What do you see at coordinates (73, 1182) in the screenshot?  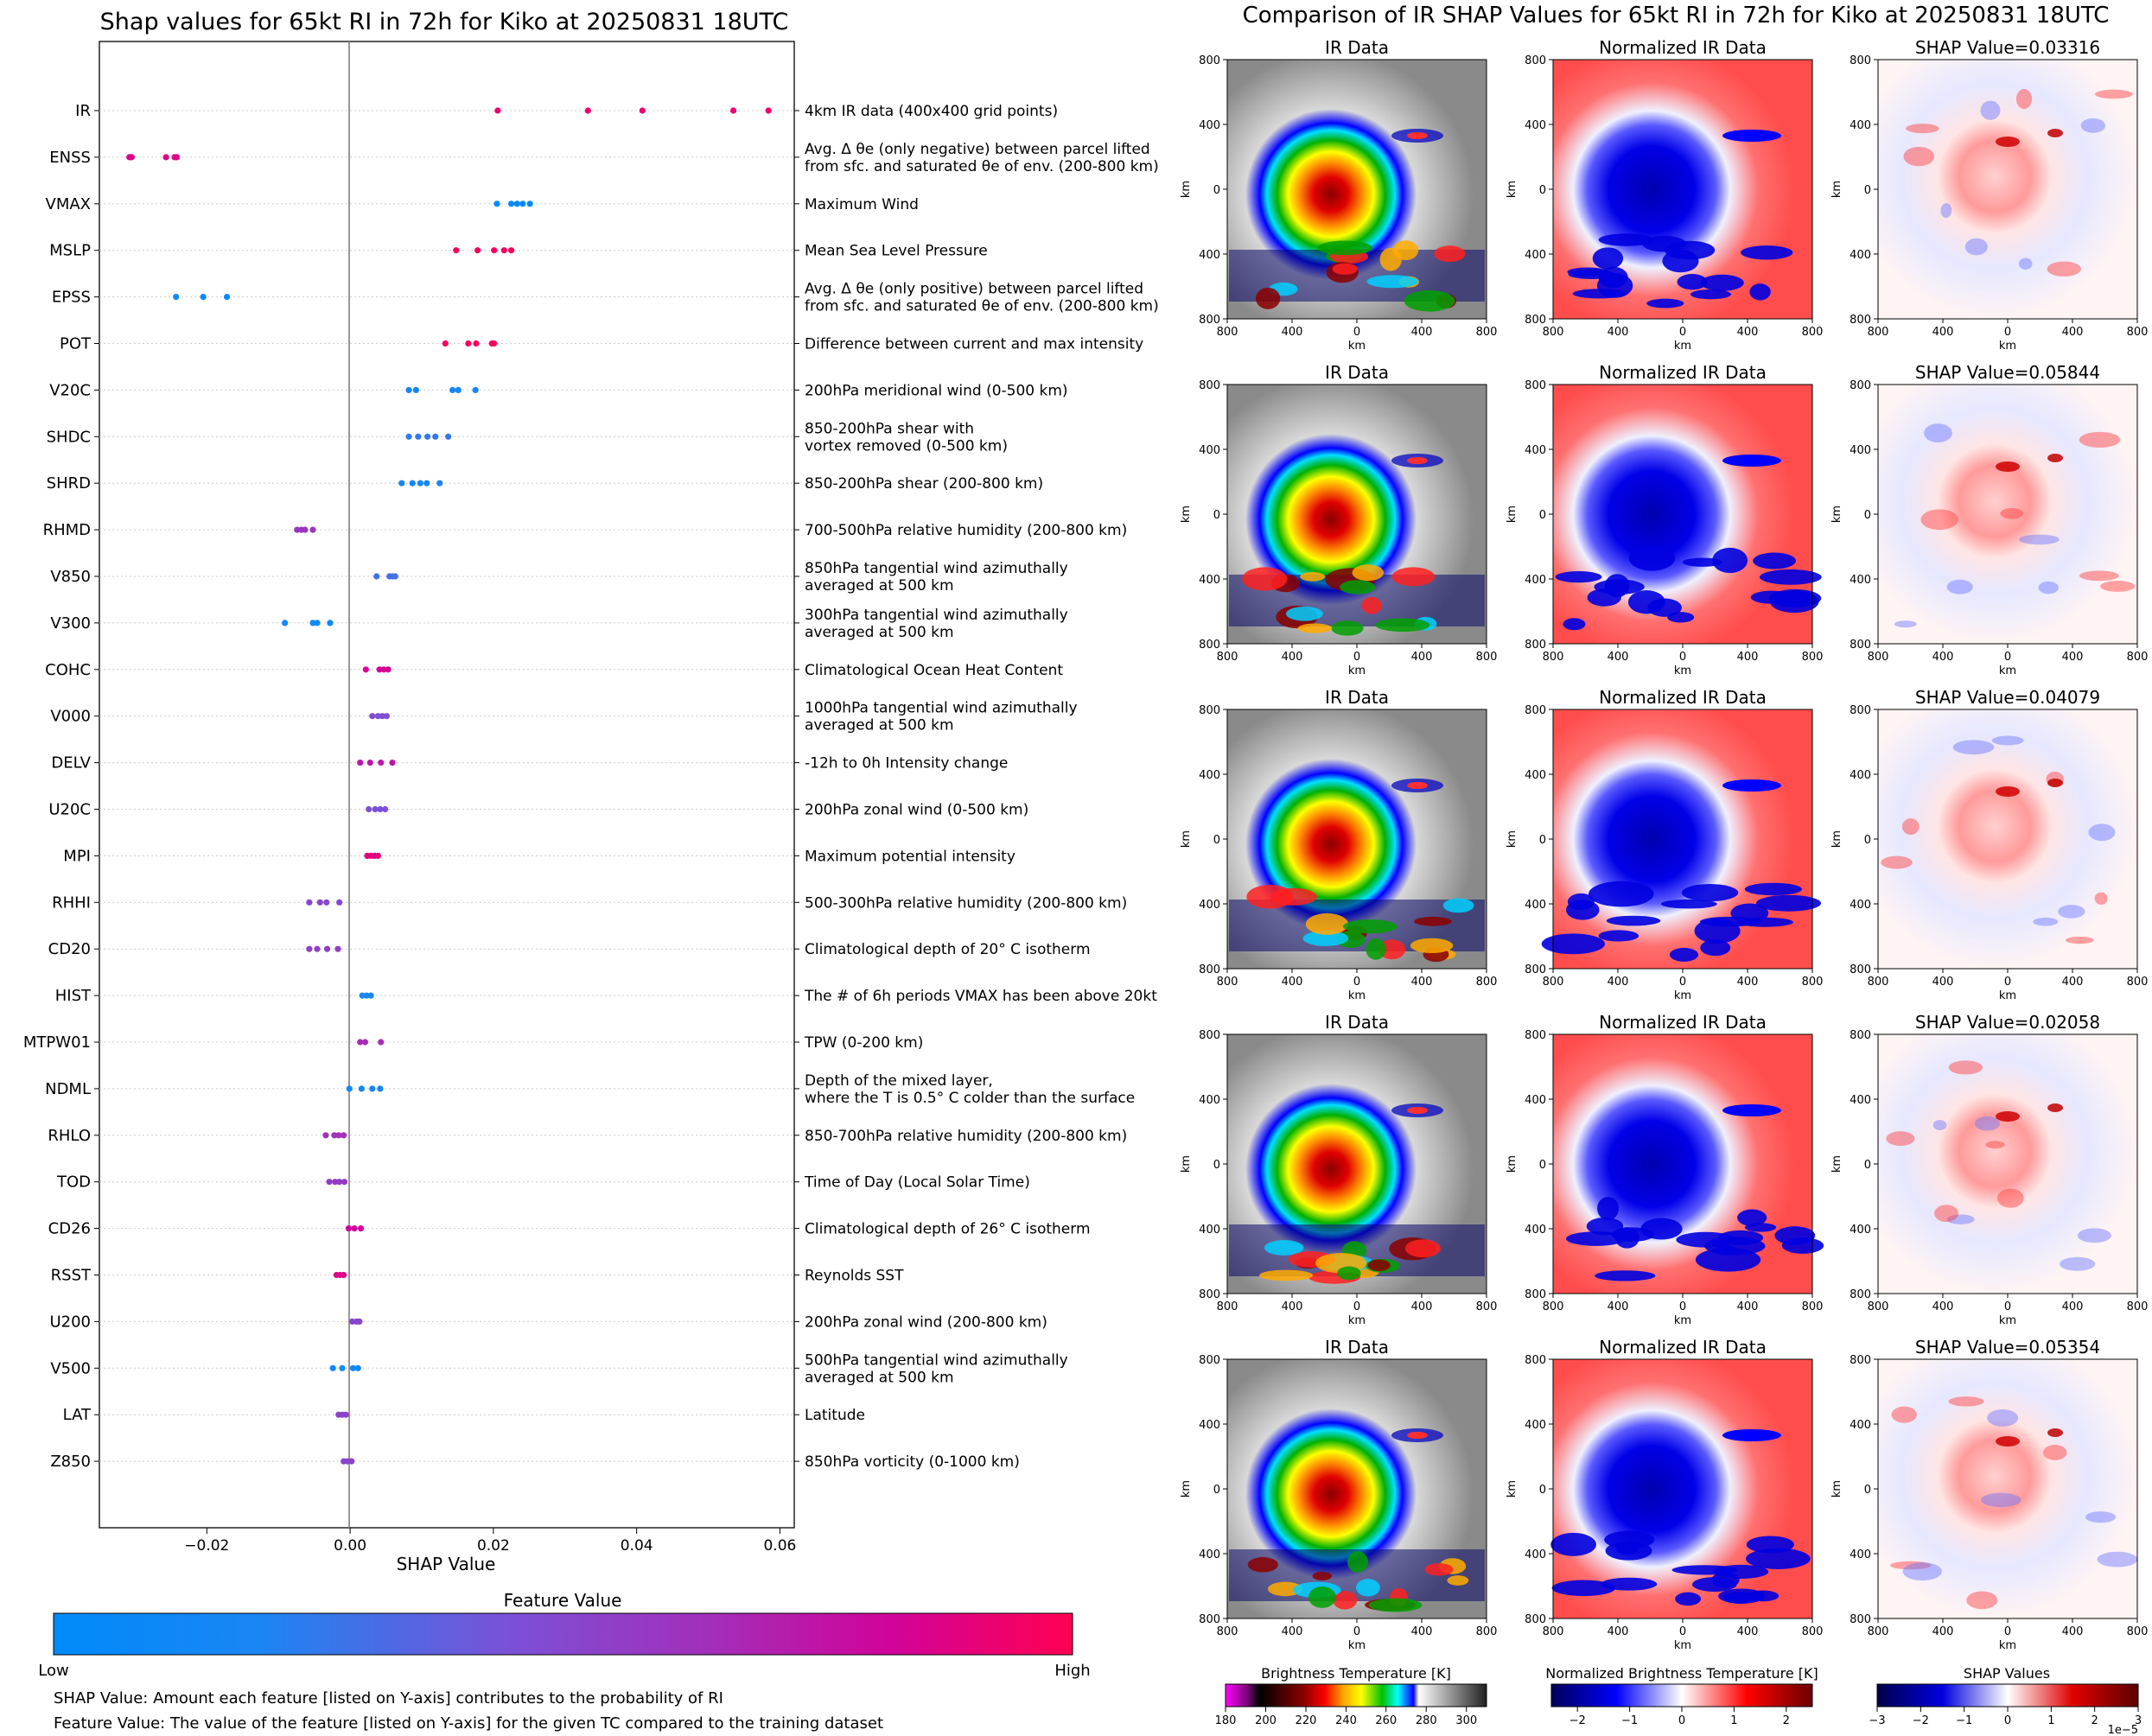 I see `feature-name: TOD` at bounding box center [73, 1182].